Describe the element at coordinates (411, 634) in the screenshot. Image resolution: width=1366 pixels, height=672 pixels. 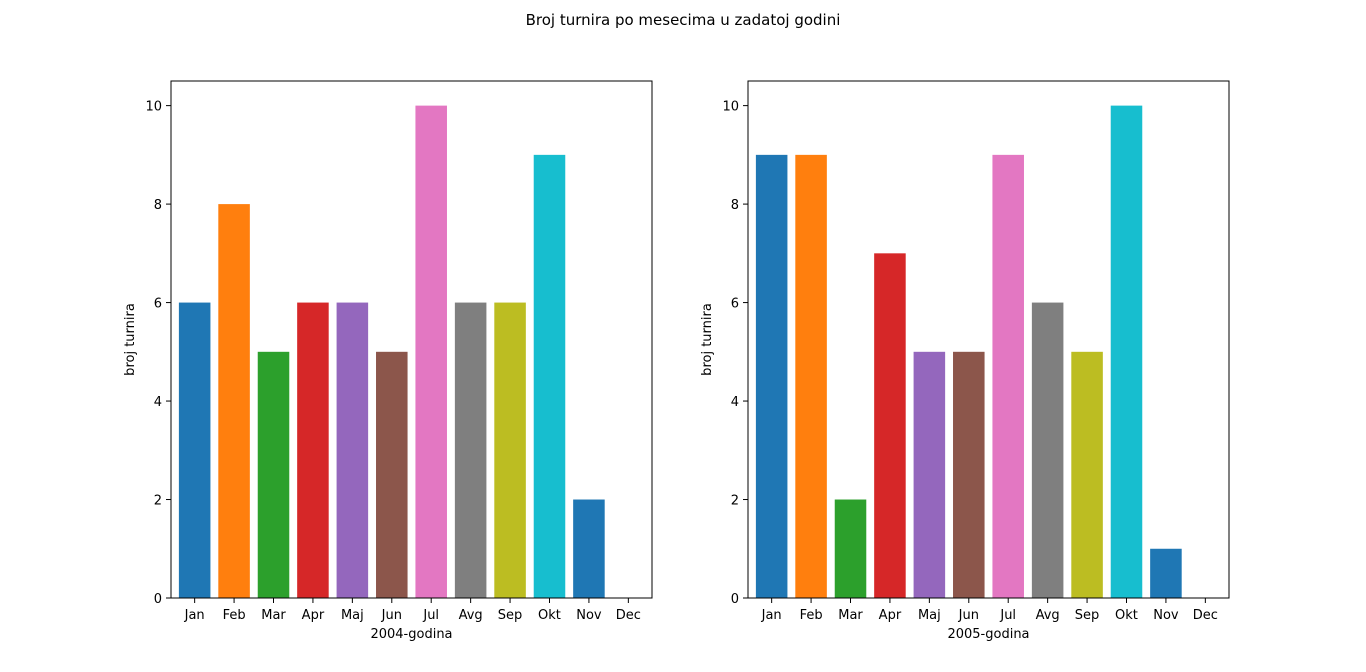
I see `x-axis-label: 2004-godina` at that location.